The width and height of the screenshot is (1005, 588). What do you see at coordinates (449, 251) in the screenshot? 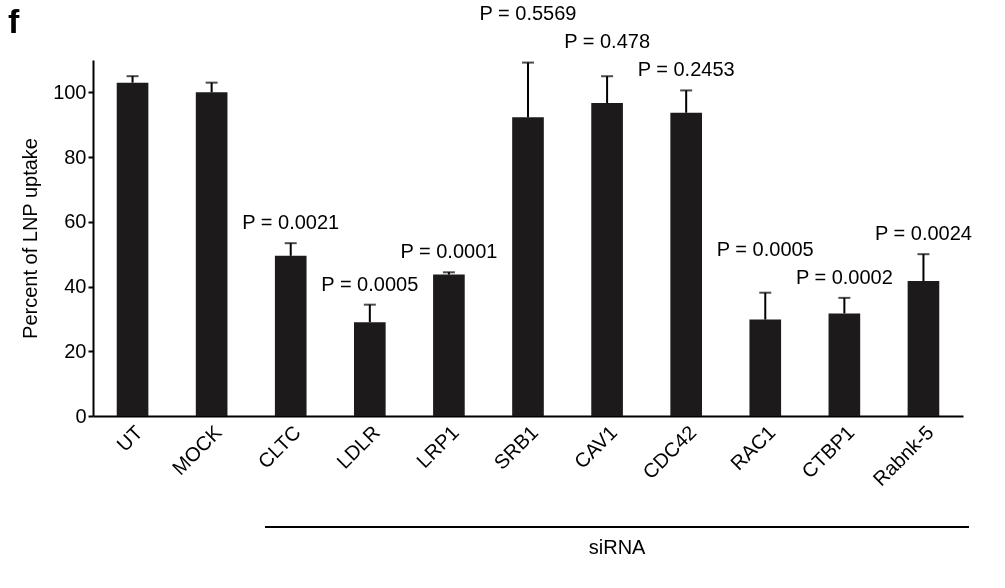
I see `annotation: P = 0.0001` at bounding box center [449, 251].